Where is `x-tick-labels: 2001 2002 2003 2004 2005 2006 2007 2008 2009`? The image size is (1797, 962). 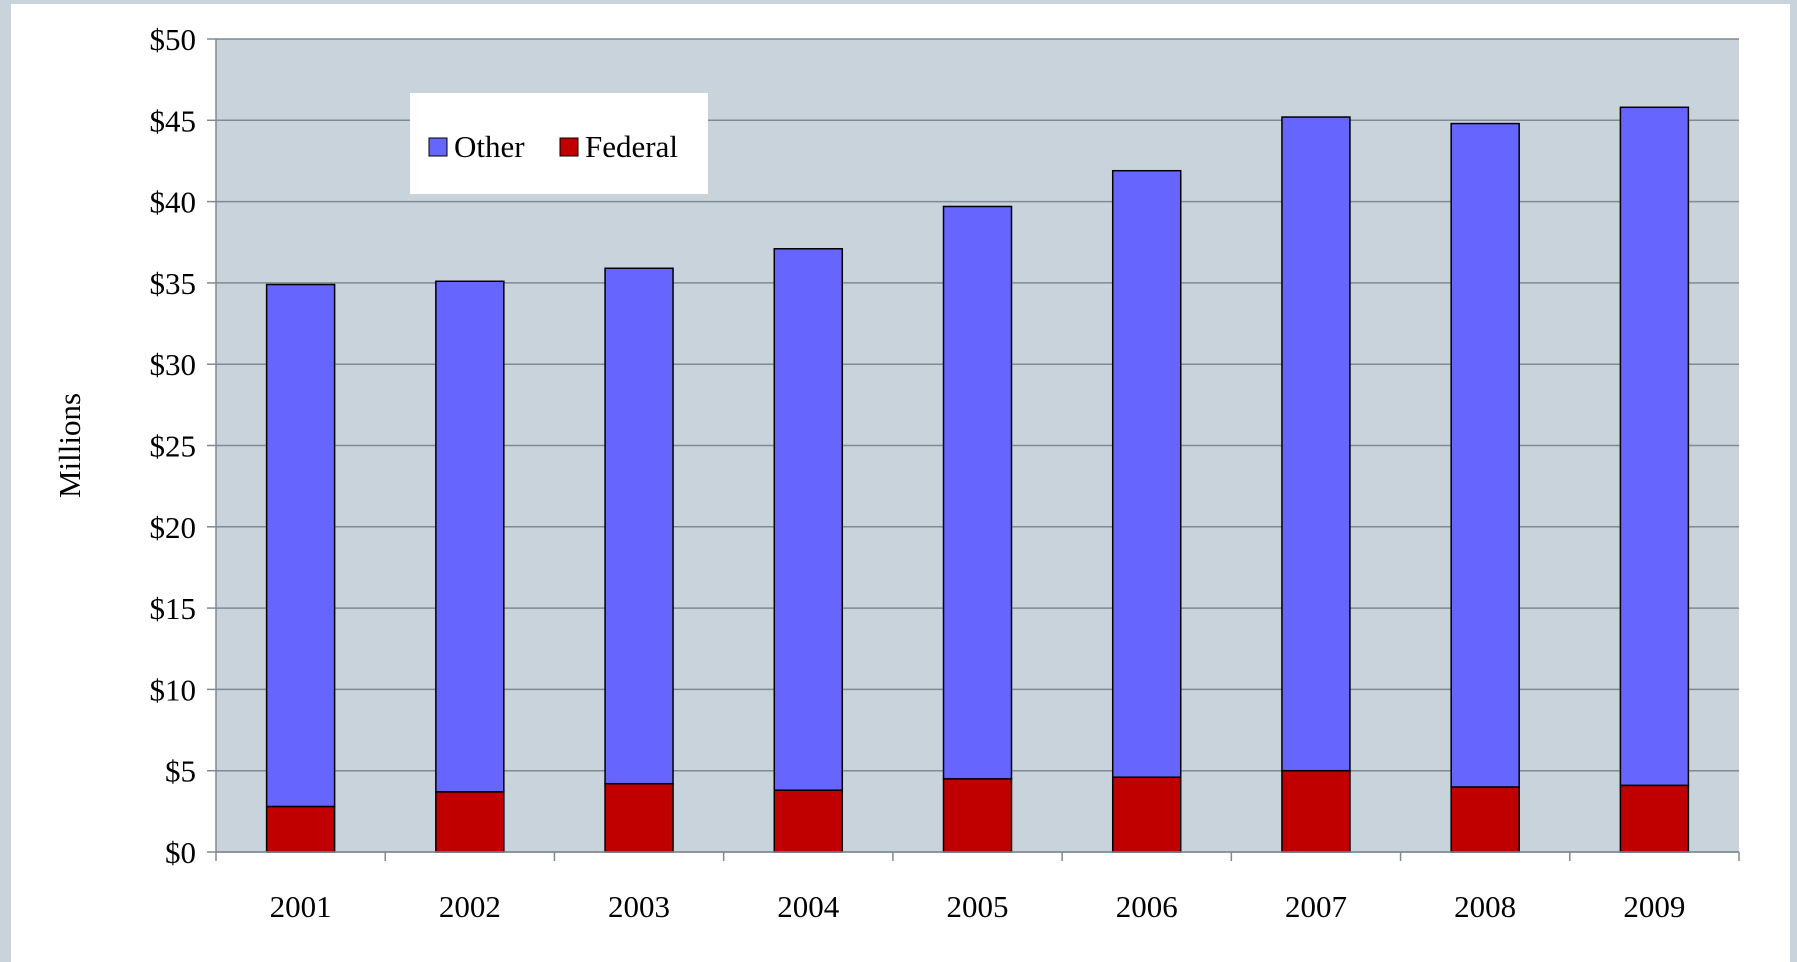
x-tick-labels: 2001 2002 2003 2004 2005 2006 2007 2008 2009 is located at coordinates (978, 906).